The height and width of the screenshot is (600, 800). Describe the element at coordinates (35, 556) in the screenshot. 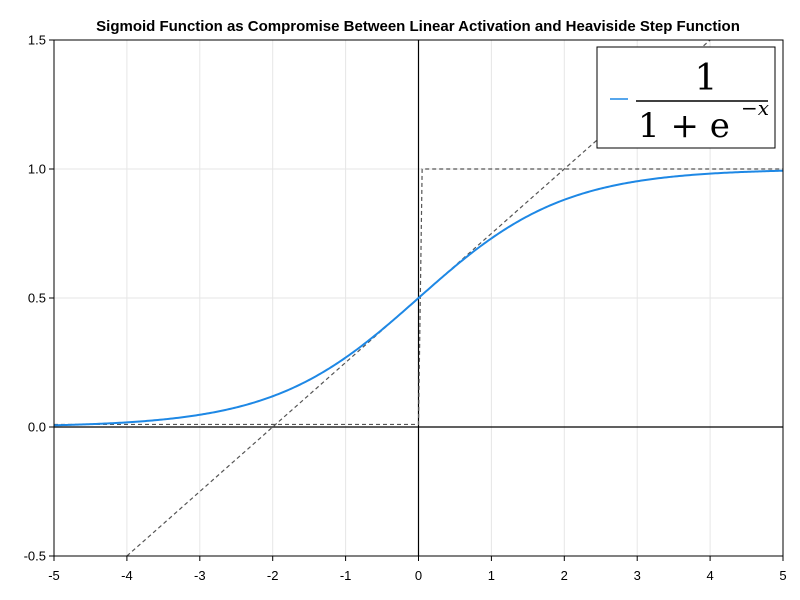

I see `y-tick-label-0: -0.5` at that location.